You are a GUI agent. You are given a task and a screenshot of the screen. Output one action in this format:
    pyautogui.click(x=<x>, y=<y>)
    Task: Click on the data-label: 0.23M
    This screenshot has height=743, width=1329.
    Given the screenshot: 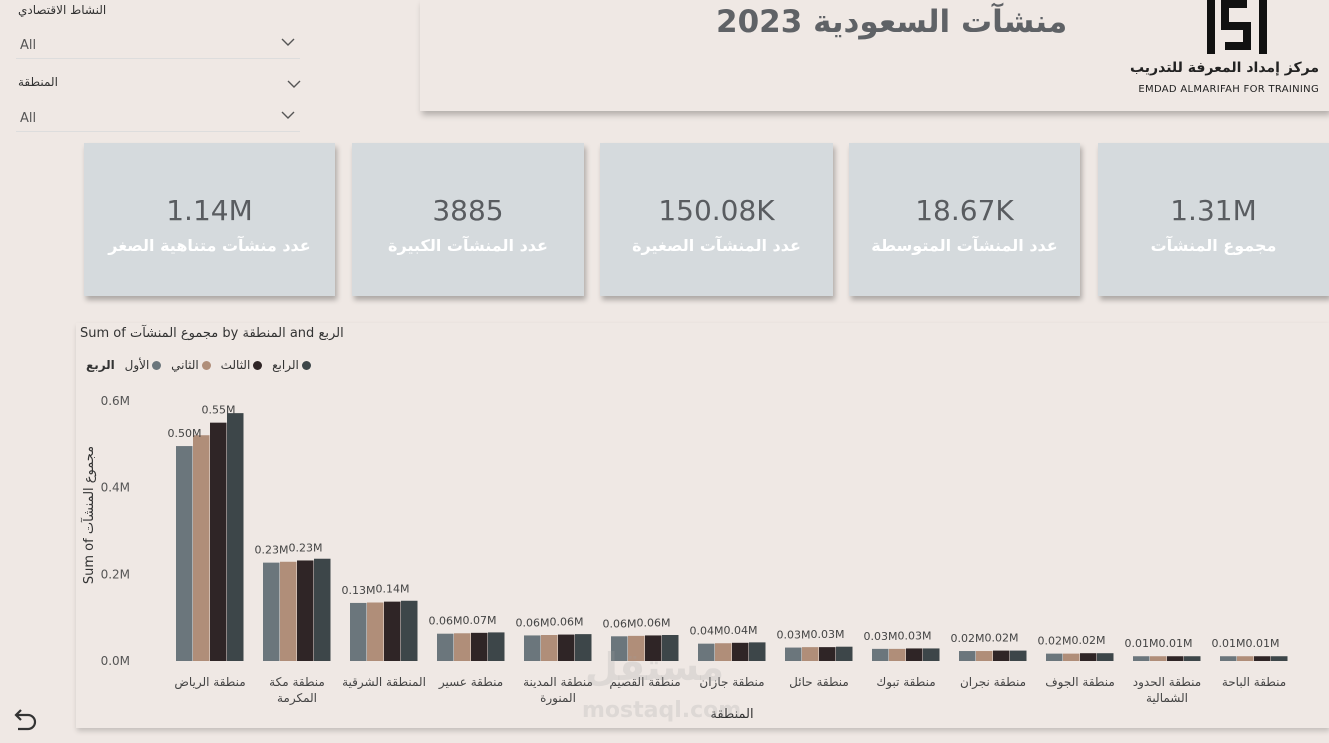 What is the action you would take?
    pyautogui.click(x=306, y=547)
    